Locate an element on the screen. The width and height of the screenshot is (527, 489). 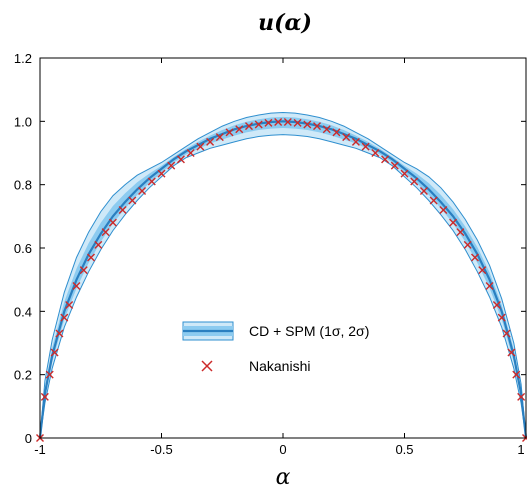
x-axis-label: α is located at coordinates (283, 477).